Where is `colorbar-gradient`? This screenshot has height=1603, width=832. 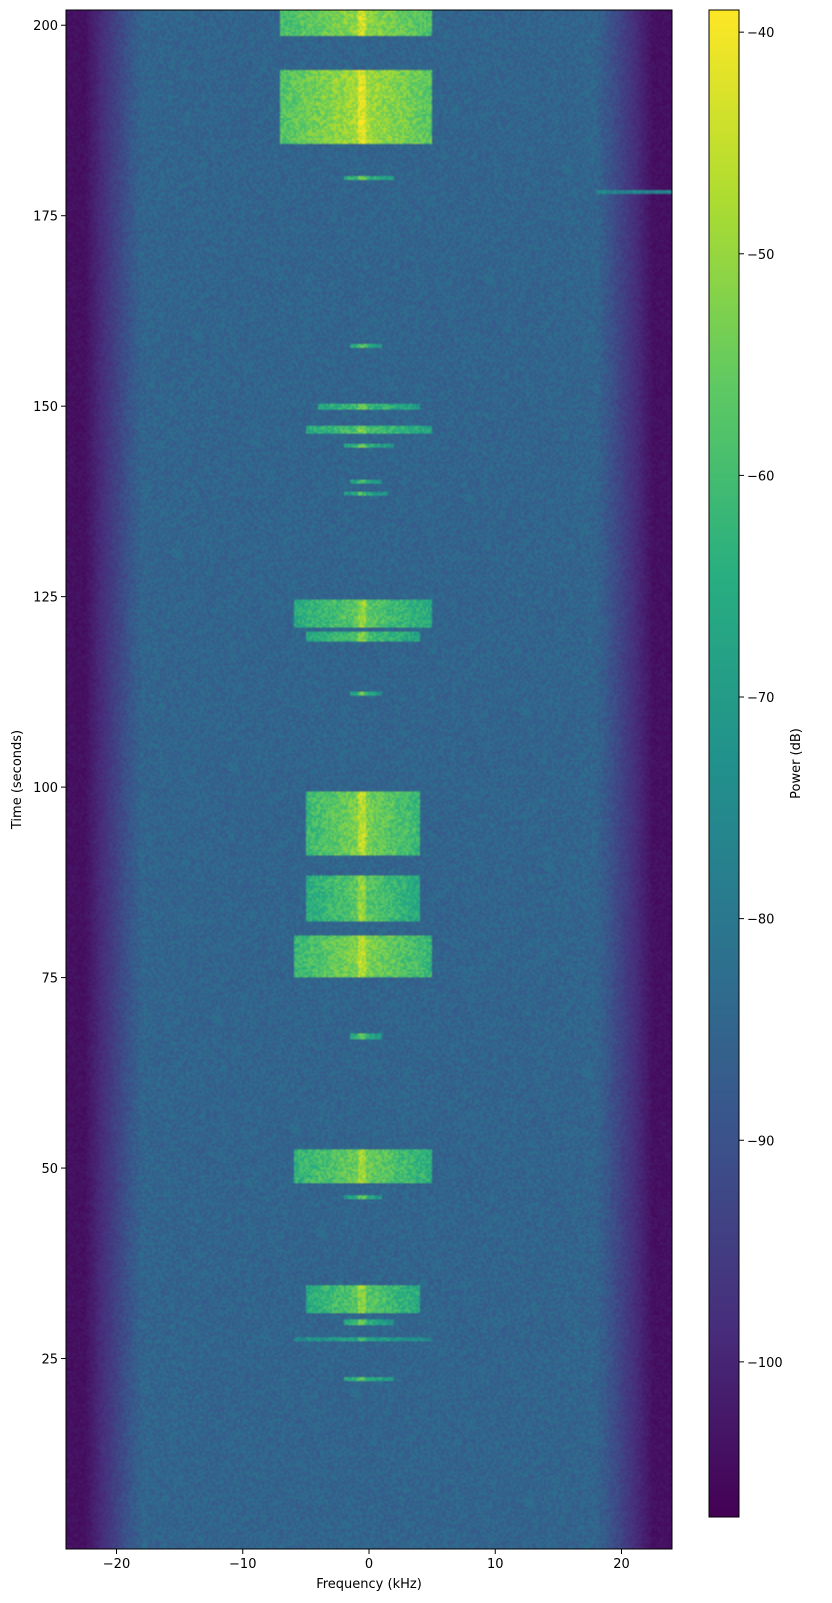 colorbar-gradient is located at coordinates (724, 763).